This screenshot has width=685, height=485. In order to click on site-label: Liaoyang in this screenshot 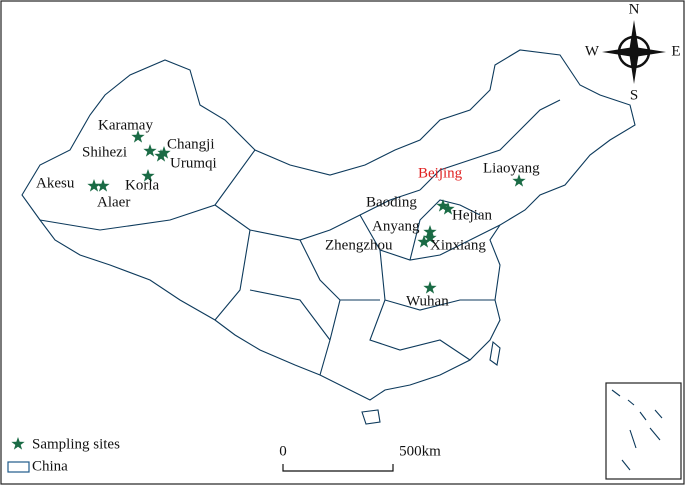, I will do `click(511, 168)`.